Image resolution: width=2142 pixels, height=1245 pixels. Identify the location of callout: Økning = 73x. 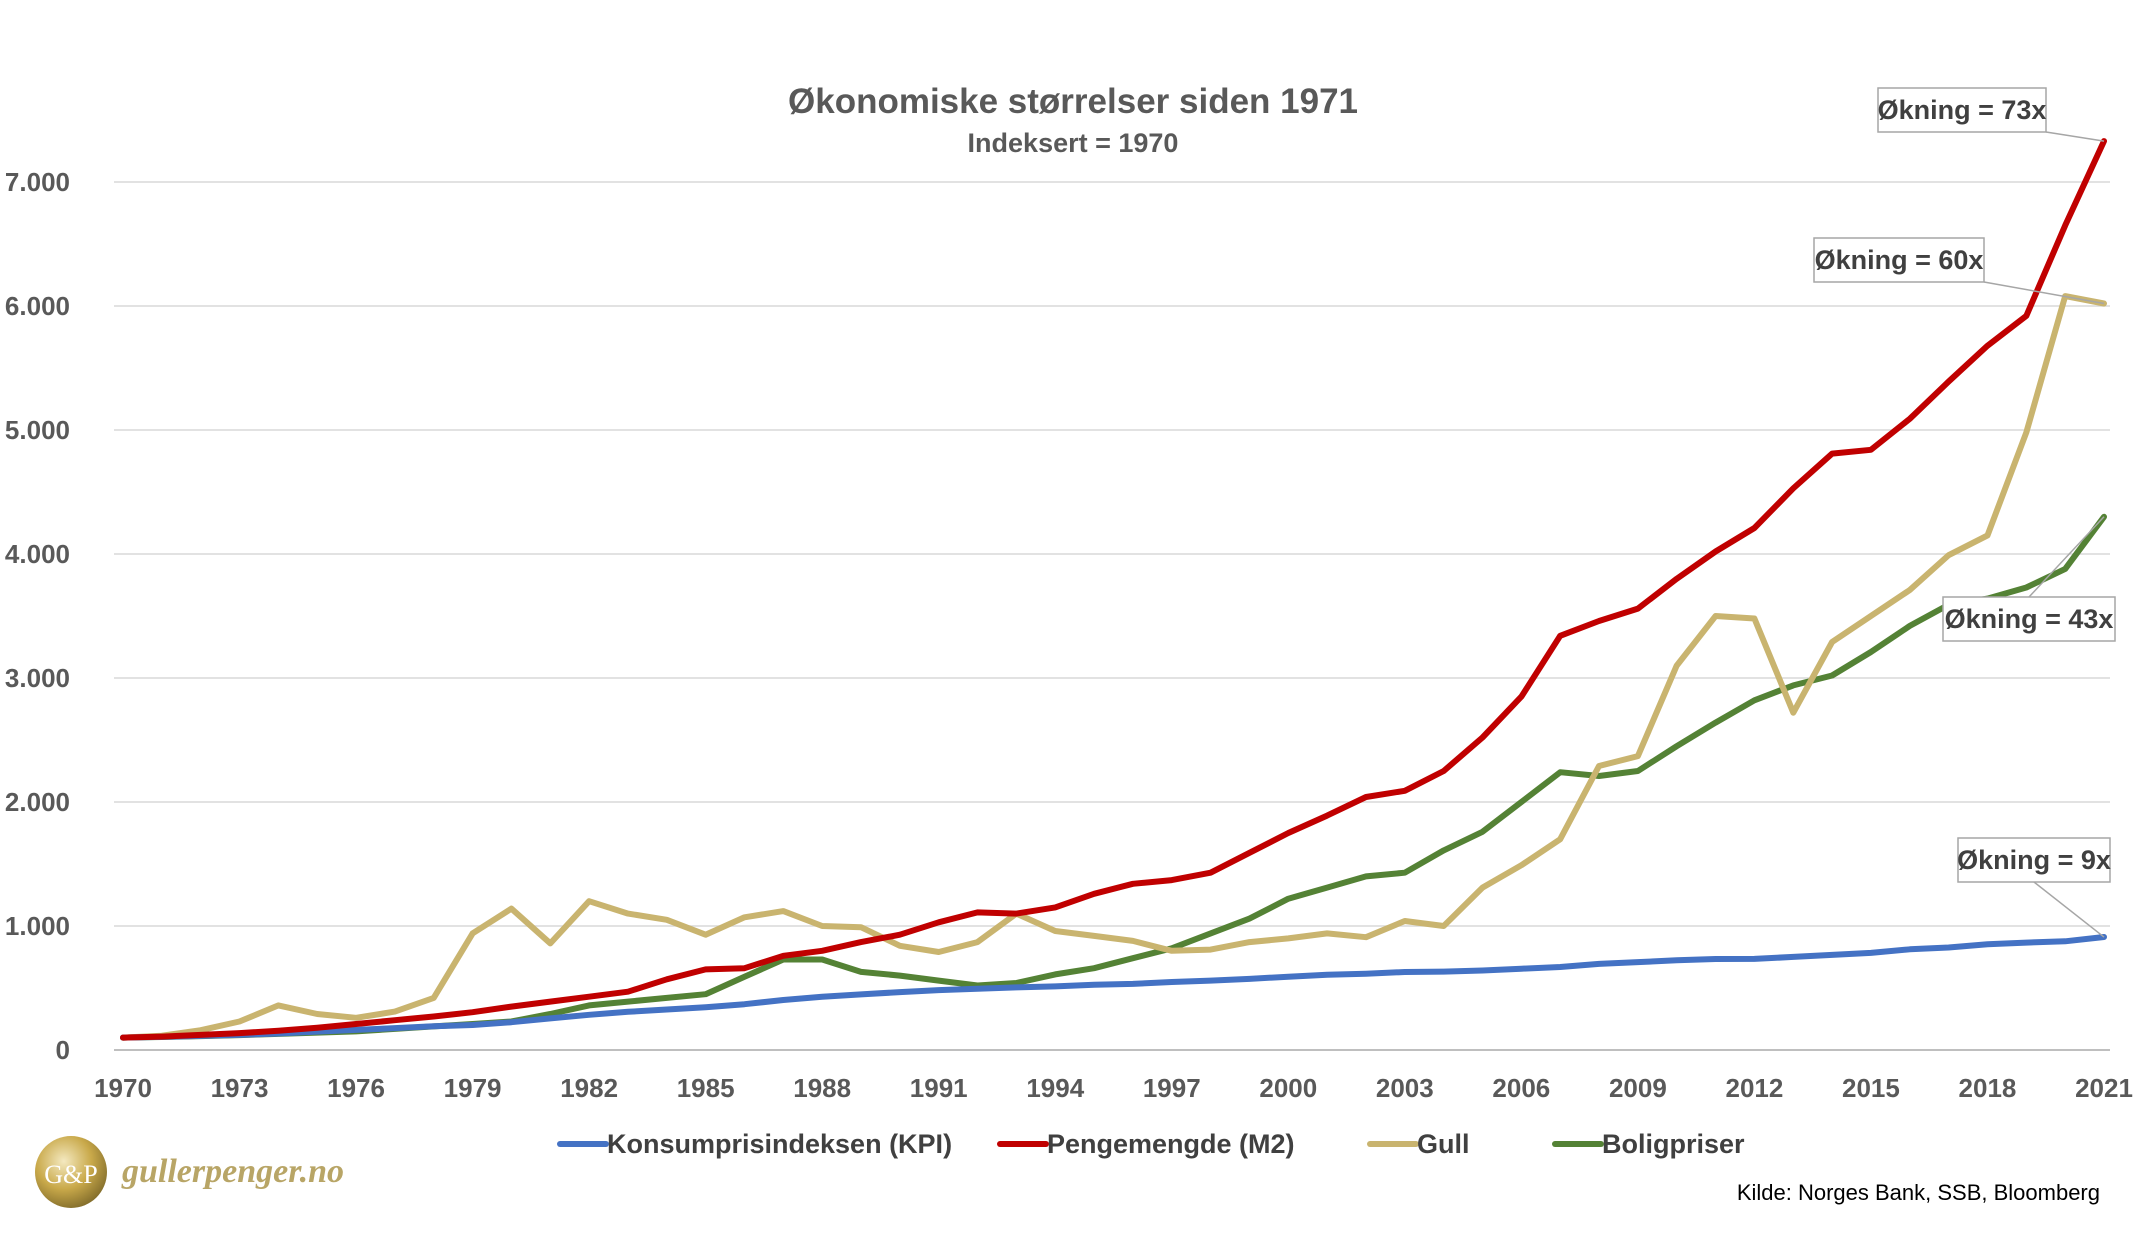
(1991, 114).